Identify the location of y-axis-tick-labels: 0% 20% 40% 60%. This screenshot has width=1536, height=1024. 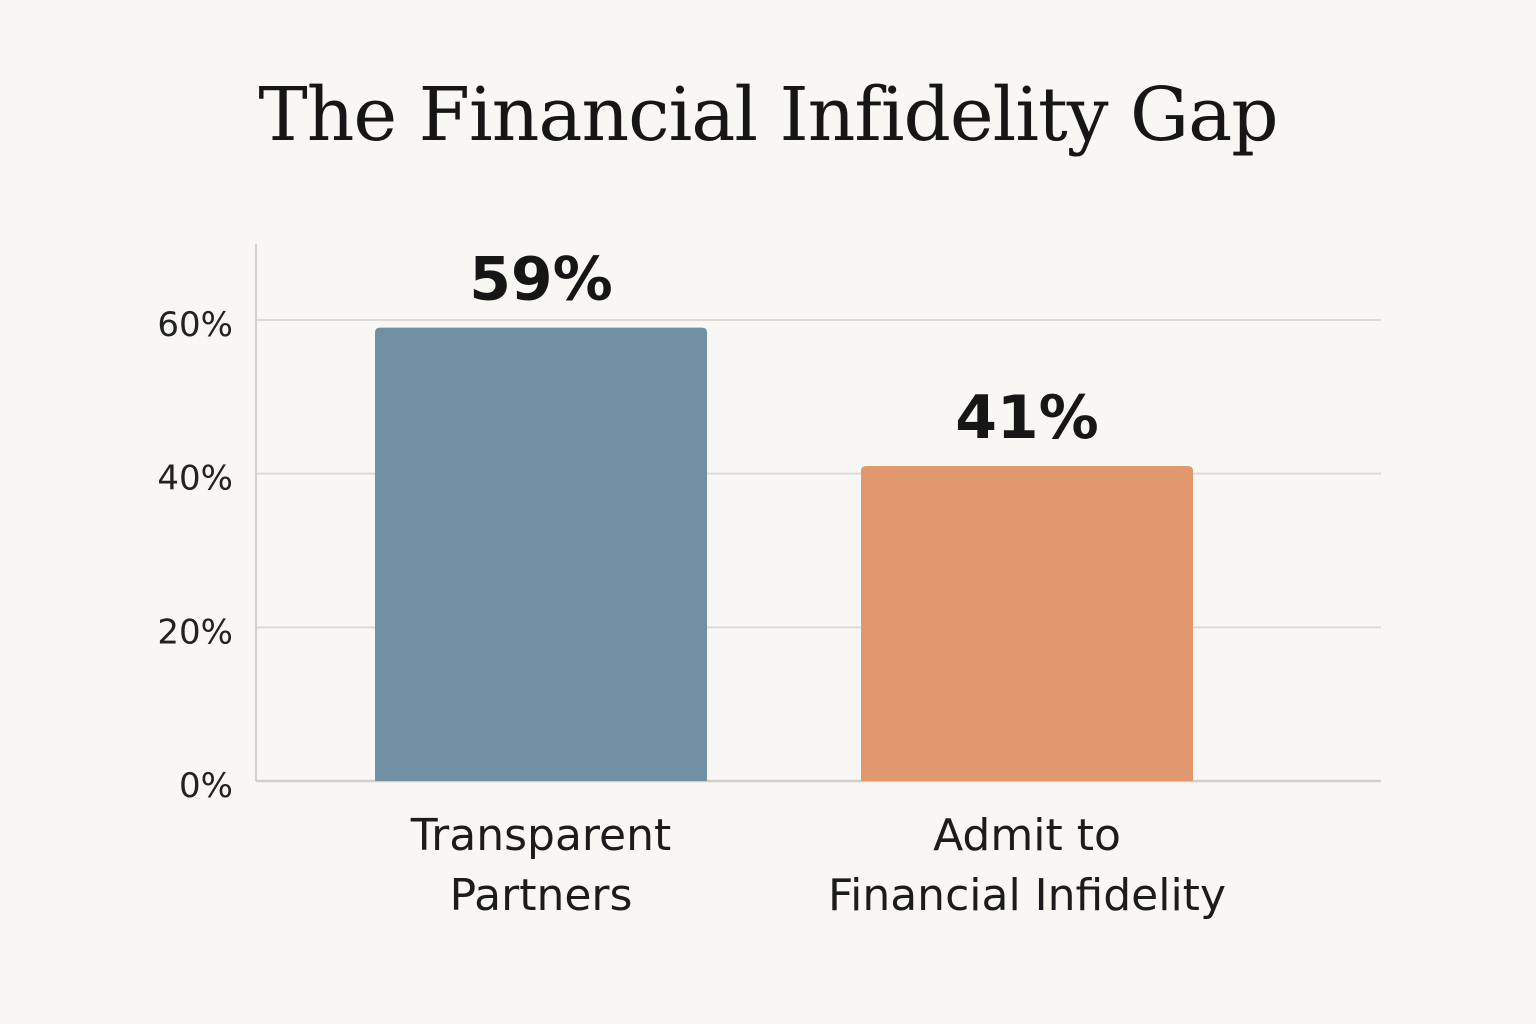
(195, 555).